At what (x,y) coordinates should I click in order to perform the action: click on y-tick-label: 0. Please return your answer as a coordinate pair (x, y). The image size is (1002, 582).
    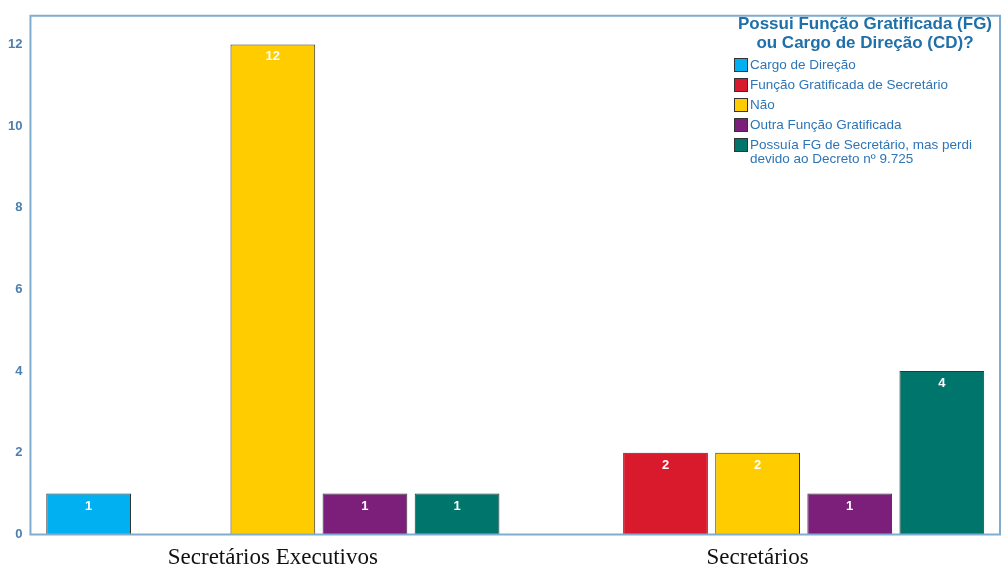
    Looking at the image, I should click on (19, 533).